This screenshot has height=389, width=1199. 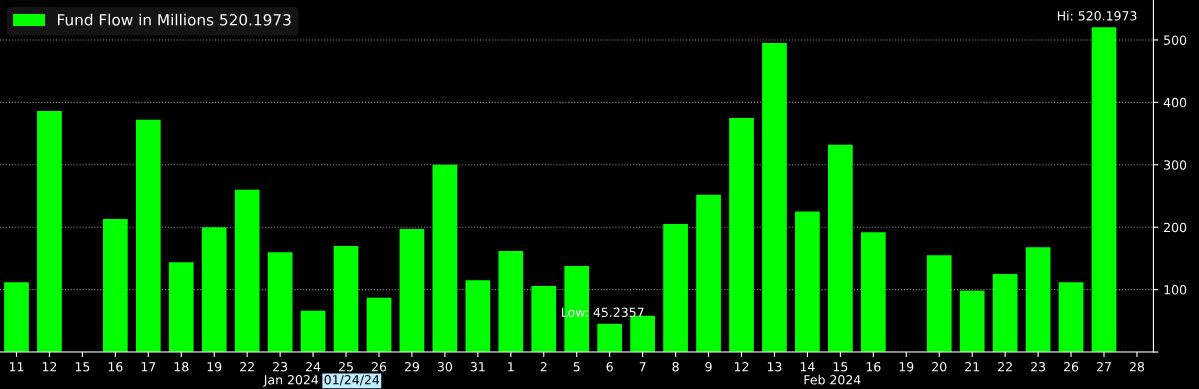 I want to click on x-tick-label: 30, so click(x=445, y=366).